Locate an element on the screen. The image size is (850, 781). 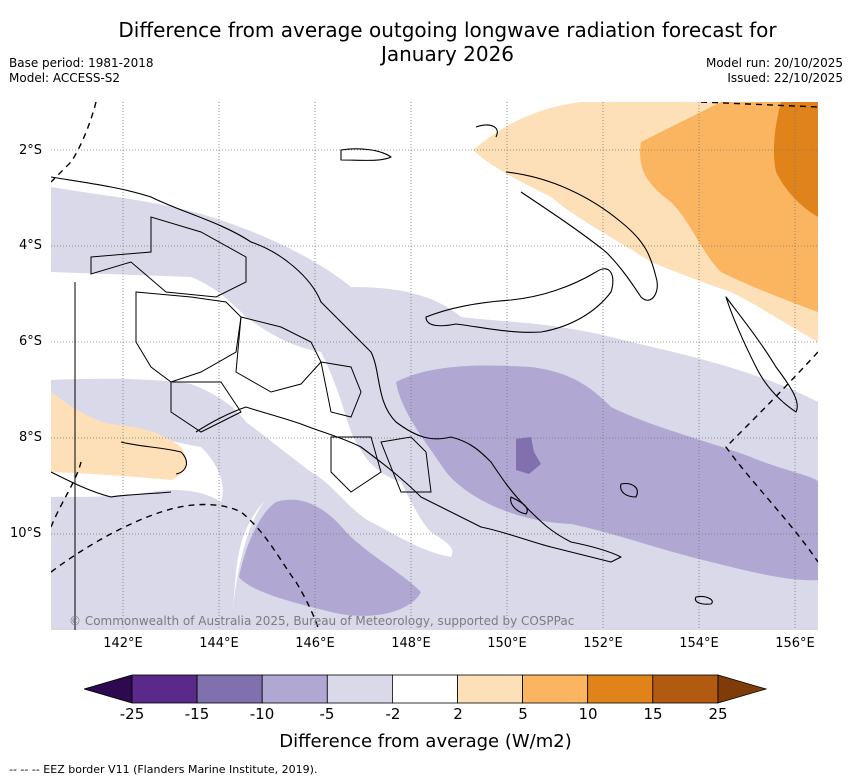
colorbar-tick-m25: -25 is located at coordinates (132, 714).